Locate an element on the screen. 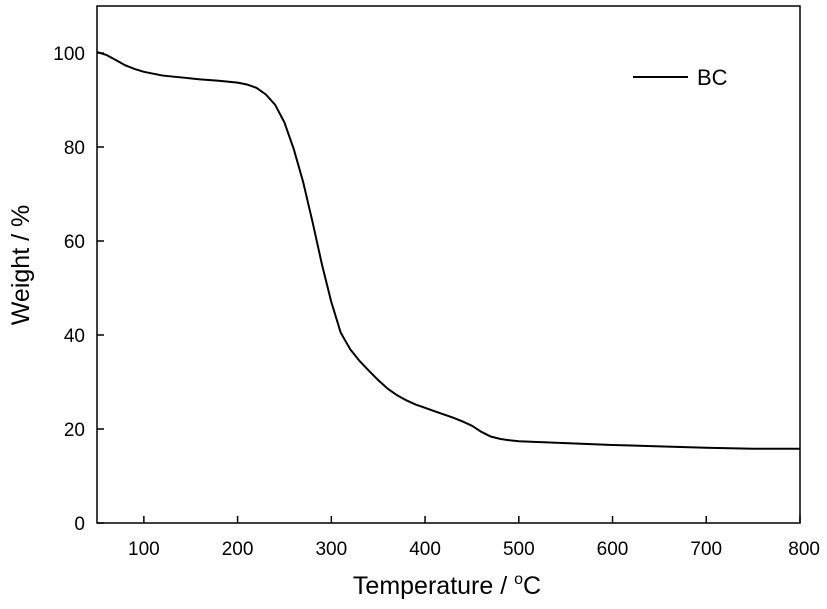  x-tick-label-400: 400 is located at coordinates (425, 549).